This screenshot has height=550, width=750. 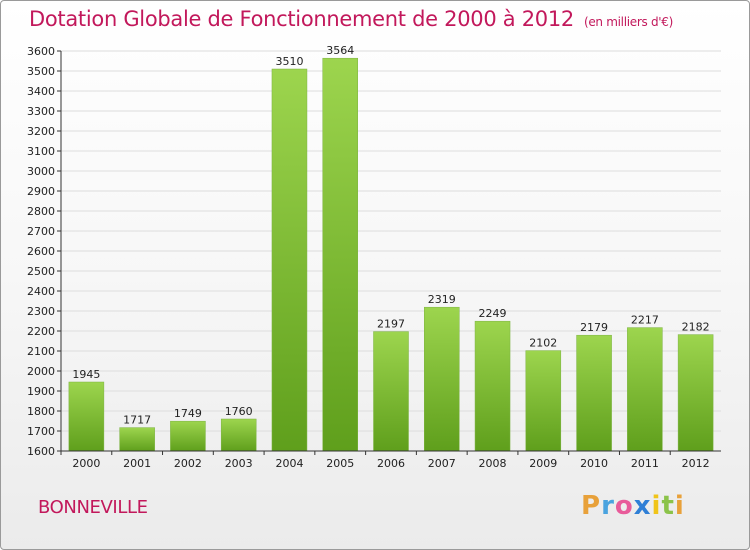 What do you see at coordinates (628, 22) in the screenshot?
I see `chart-unit: (en milliers d'€)` at bounding box center [628, 22].